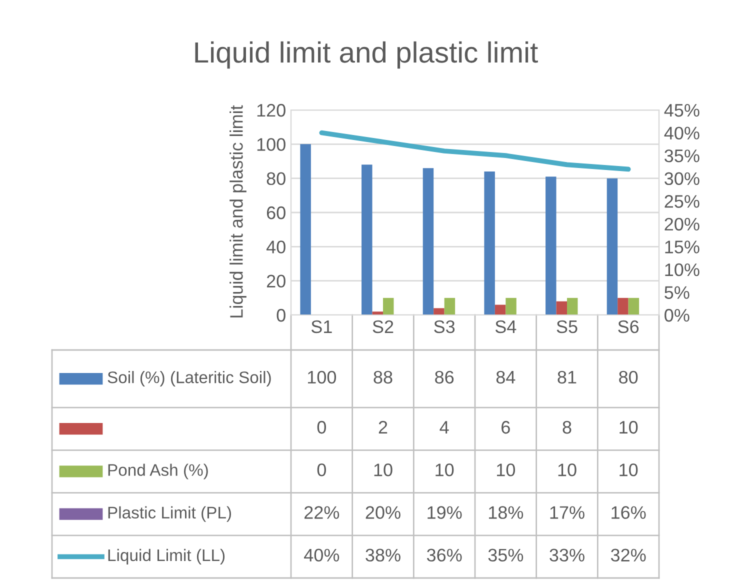  I want to click on y2-tick-label: 45%, so click(682, 110).